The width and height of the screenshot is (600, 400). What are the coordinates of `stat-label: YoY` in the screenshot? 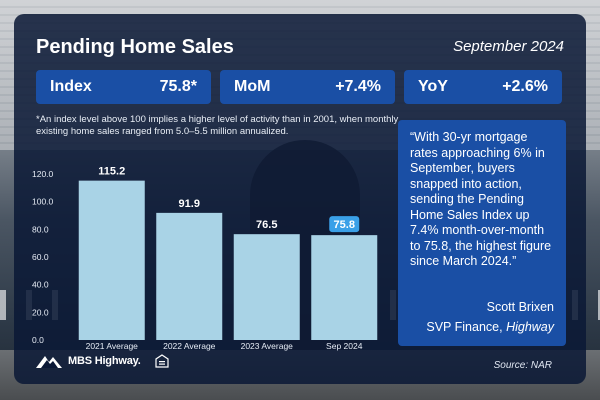 It's located at (433, 86).